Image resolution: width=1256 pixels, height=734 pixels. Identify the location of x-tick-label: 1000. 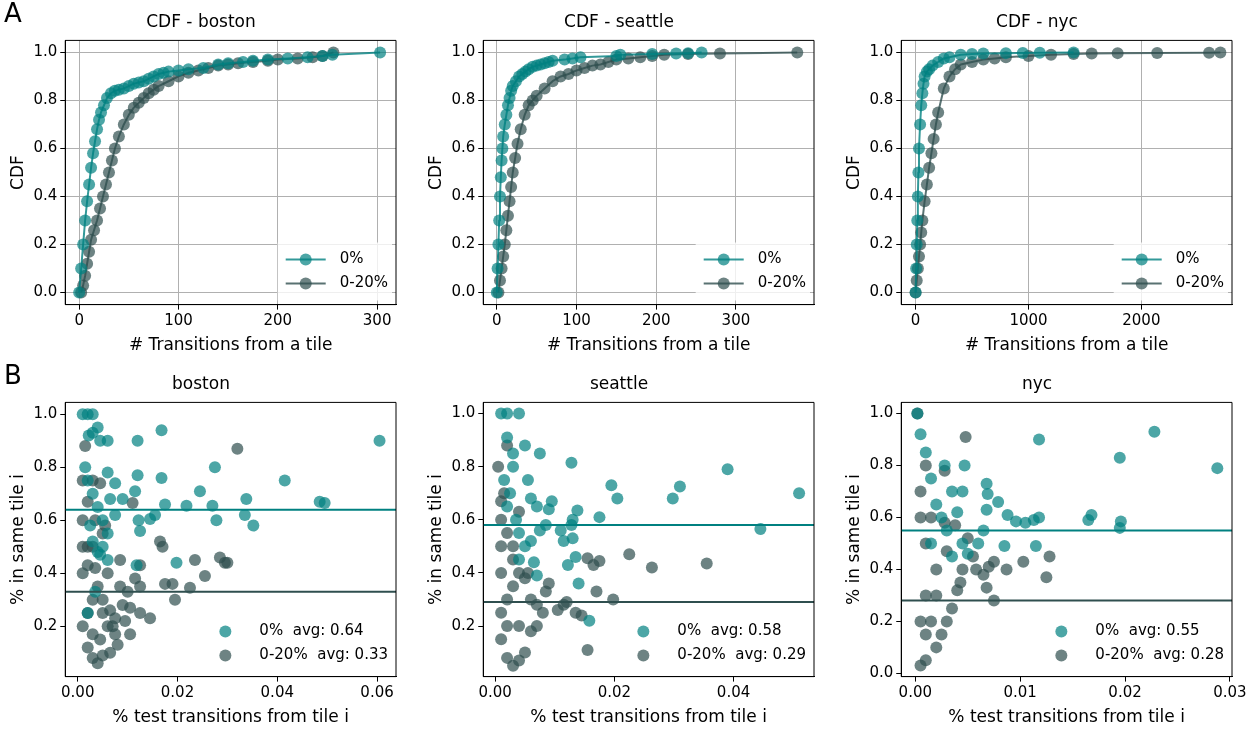
(1028, 320).